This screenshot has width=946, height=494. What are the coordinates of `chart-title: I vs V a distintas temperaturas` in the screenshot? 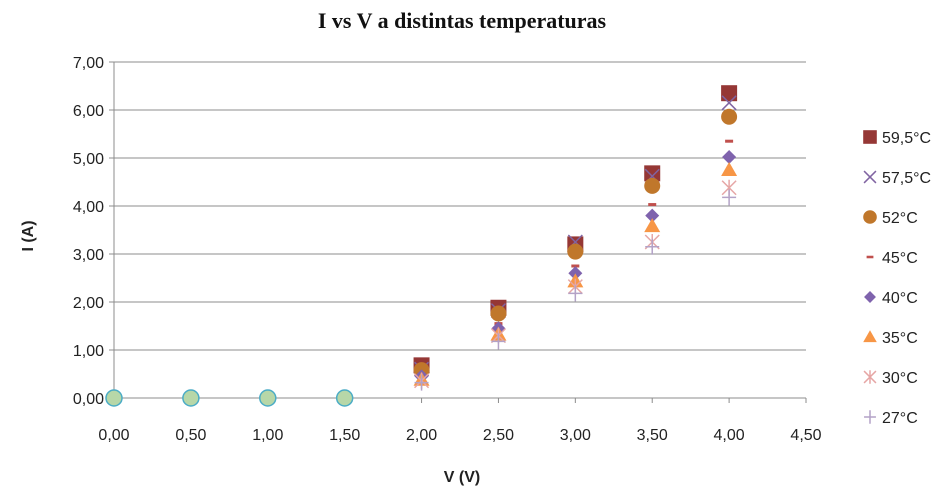 It's located at (462, 20).